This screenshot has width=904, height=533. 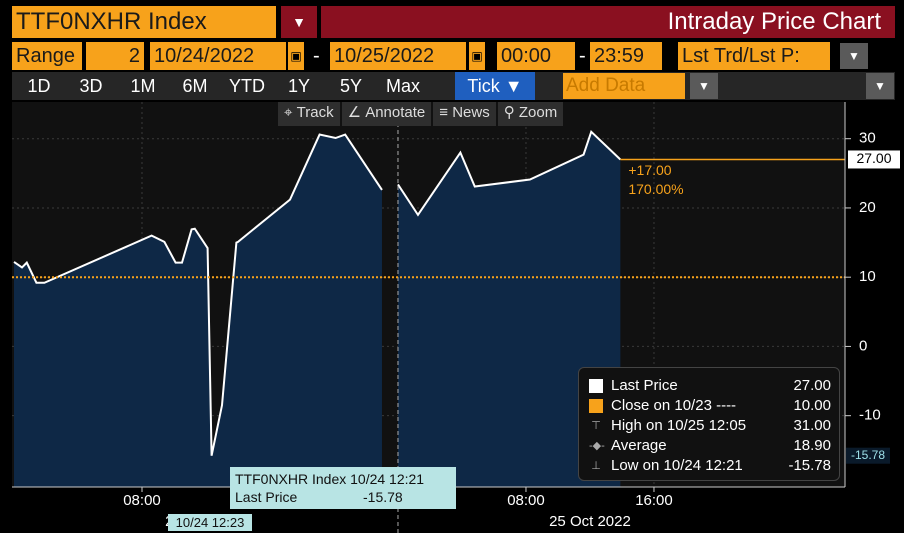 What do you see at coordinates (143, 86) in the screenshot?
I see `period-tab: 1M` at bounding box center [143, 86].